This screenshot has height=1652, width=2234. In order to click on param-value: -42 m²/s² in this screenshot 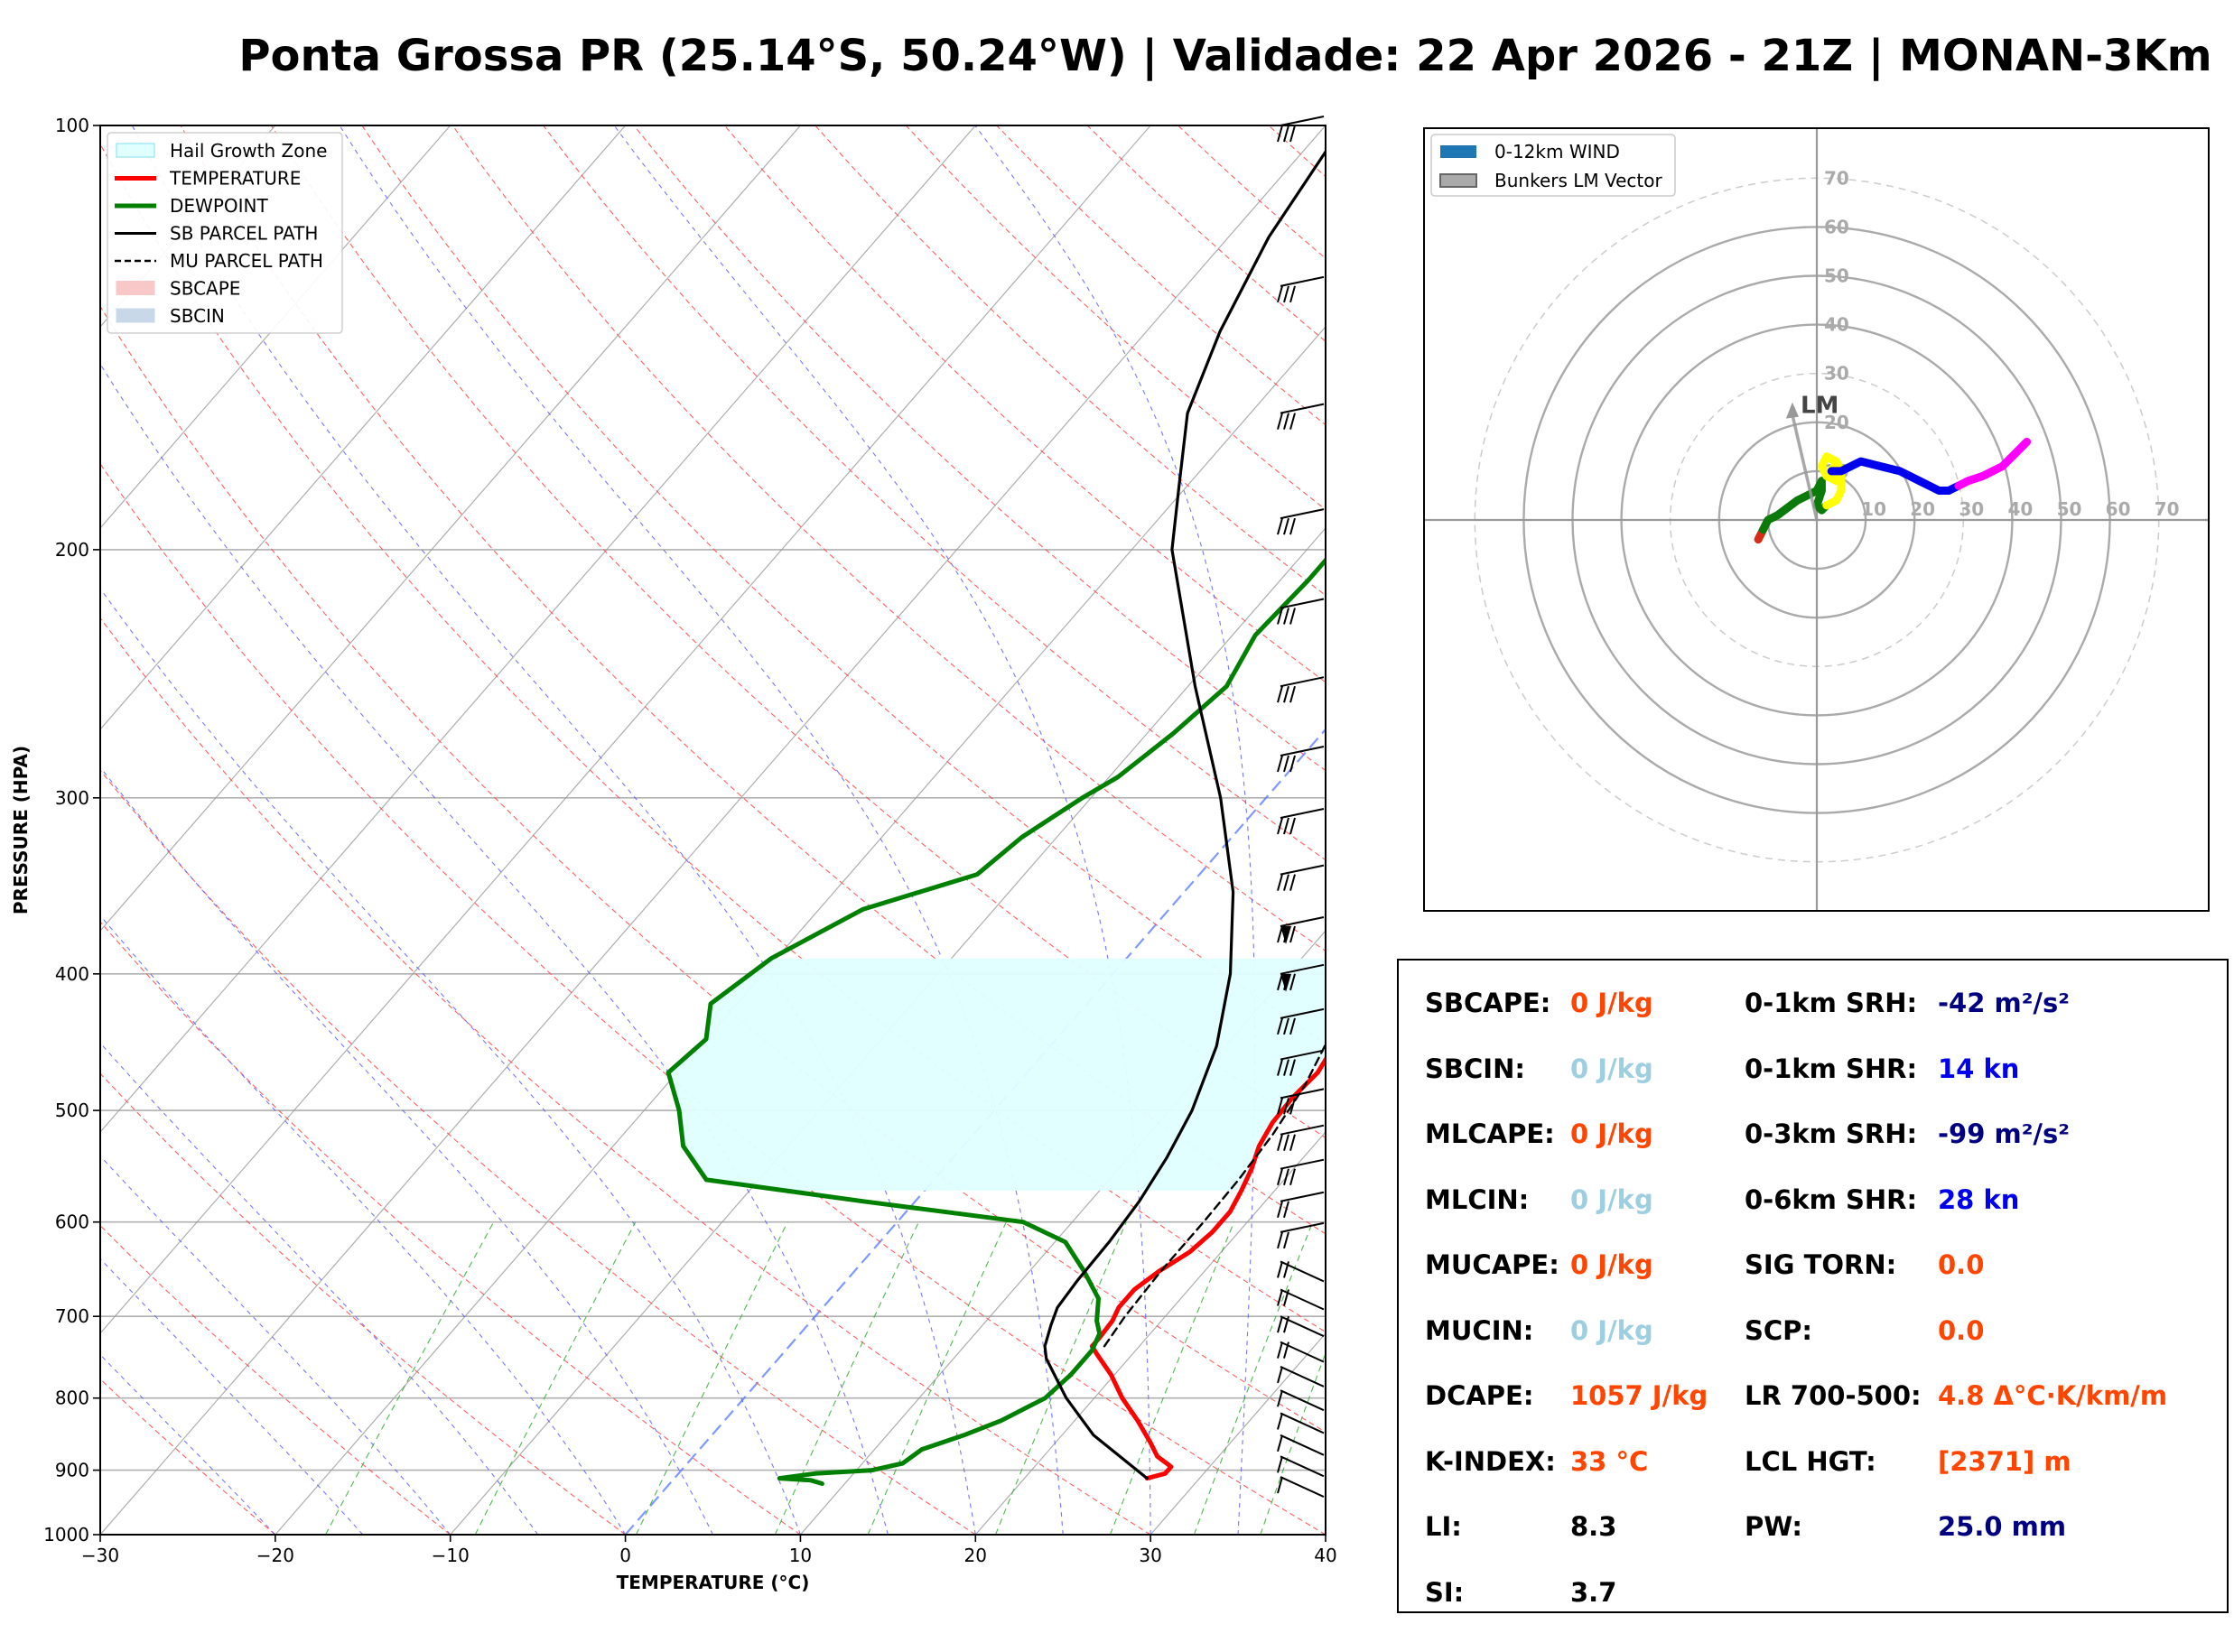, I will do `click(2004, 1003)`.